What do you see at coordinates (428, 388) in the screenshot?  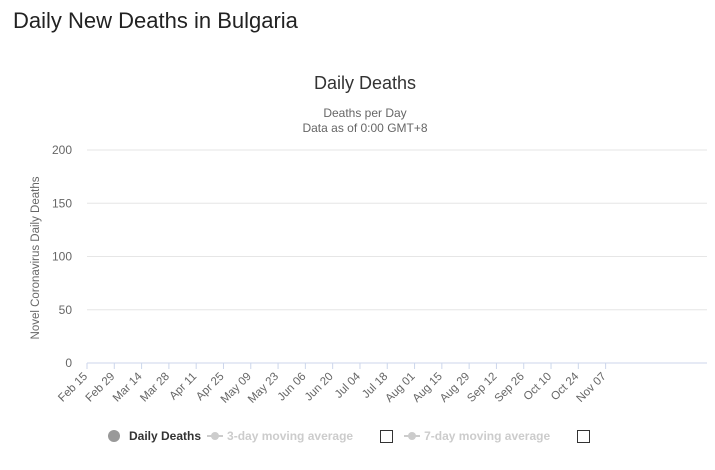 I see `x-tick-label: Aug 15` at bounding box center [428, 388].